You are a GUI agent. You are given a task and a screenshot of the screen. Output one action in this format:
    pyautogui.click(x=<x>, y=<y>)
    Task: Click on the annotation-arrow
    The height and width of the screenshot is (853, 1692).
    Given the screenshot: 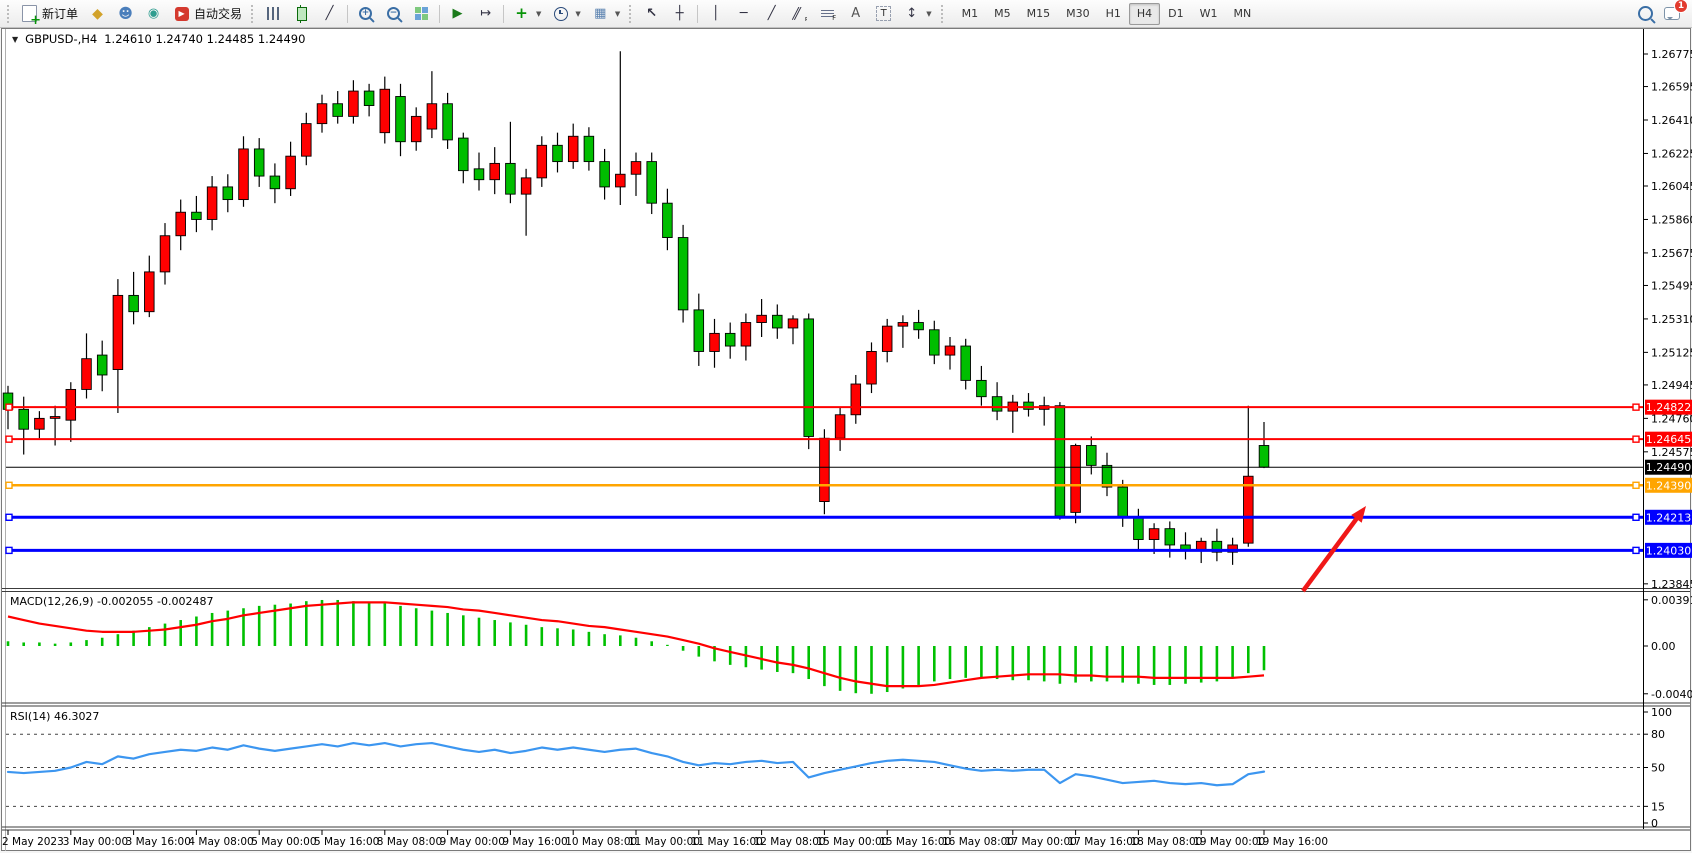 What is the action you would take?
    pyautogui.click(x=1333, y=549)
    